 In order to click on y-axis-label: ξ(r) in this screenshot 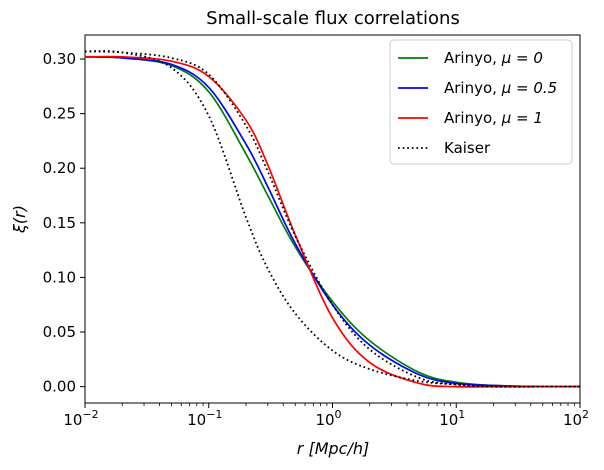, I will do `click(19, 219)`.